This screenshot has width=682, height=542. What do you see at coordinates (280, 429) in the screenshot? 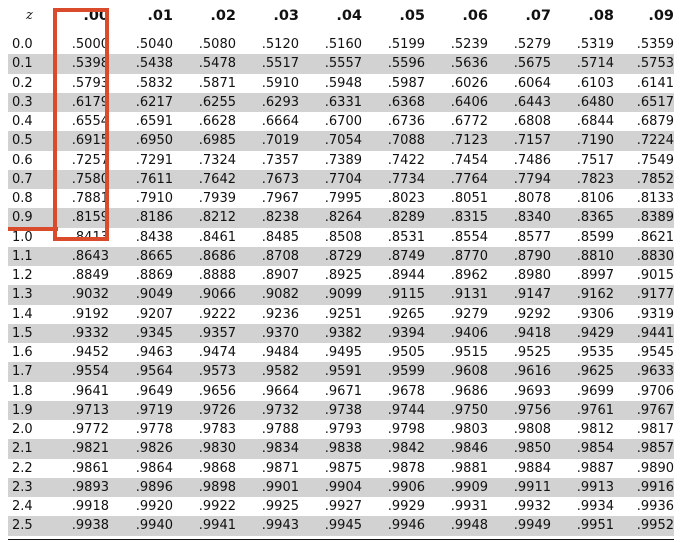
I see `probability-cell: .9788` at bounding box center [280, 429].